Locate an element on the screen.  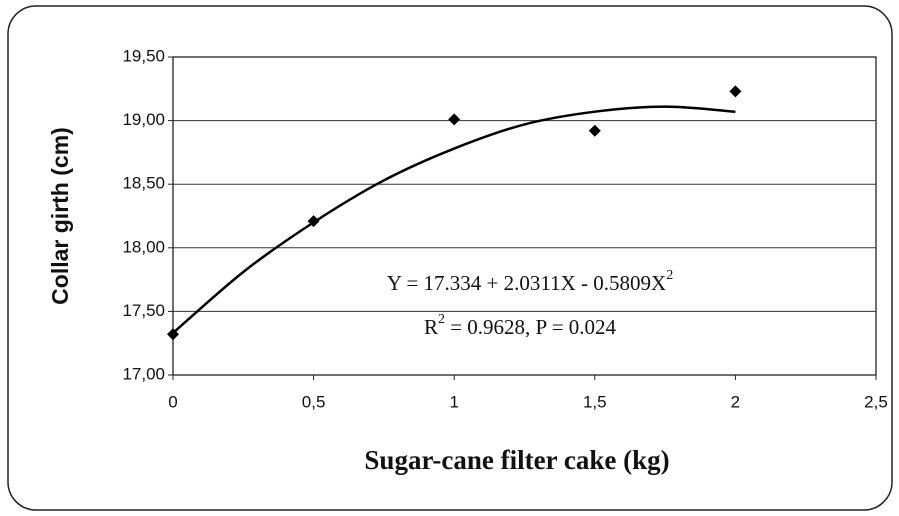
r-prefix: R is located at coordinates (431, 327).